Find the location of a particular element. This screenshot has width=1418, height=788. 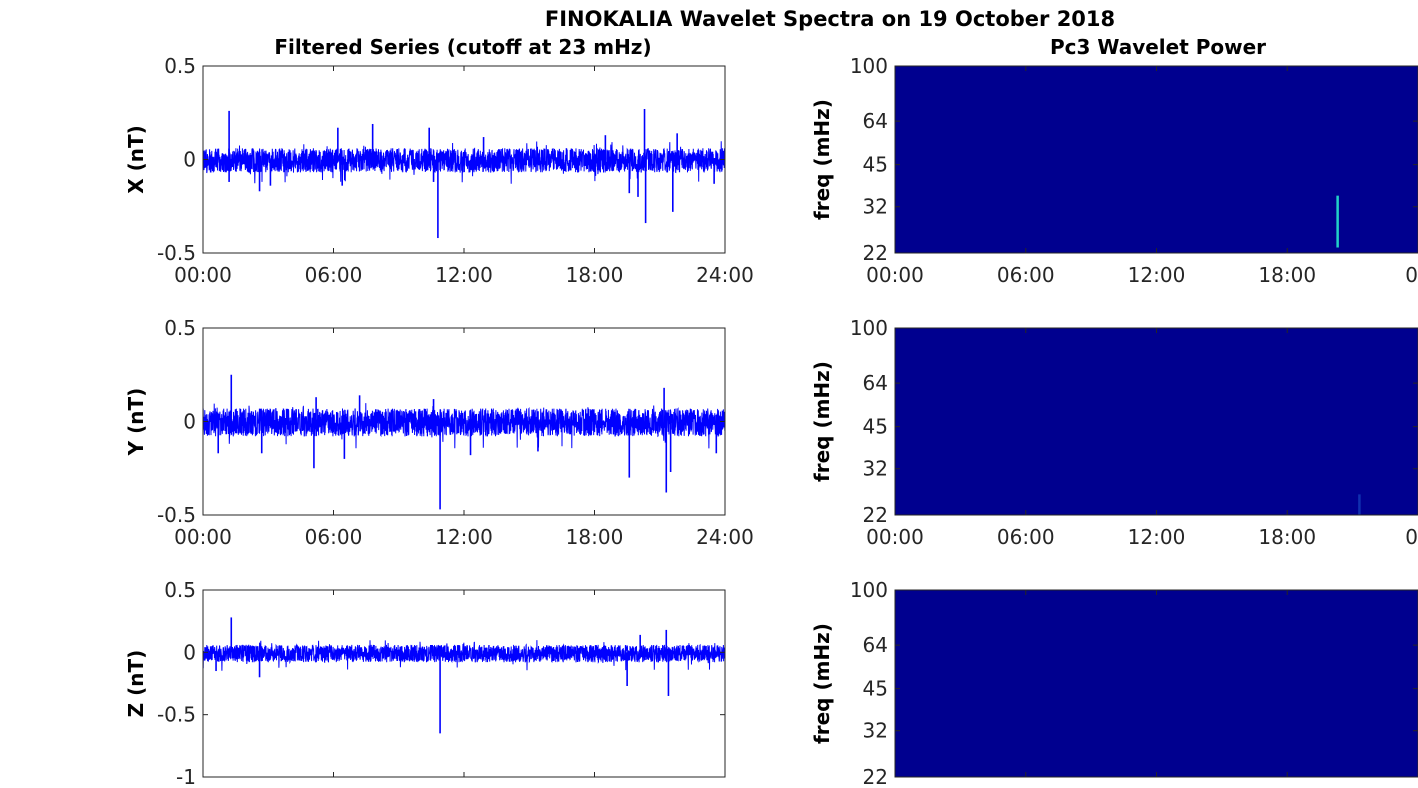

axes-box is located at coordinates (464, 683).